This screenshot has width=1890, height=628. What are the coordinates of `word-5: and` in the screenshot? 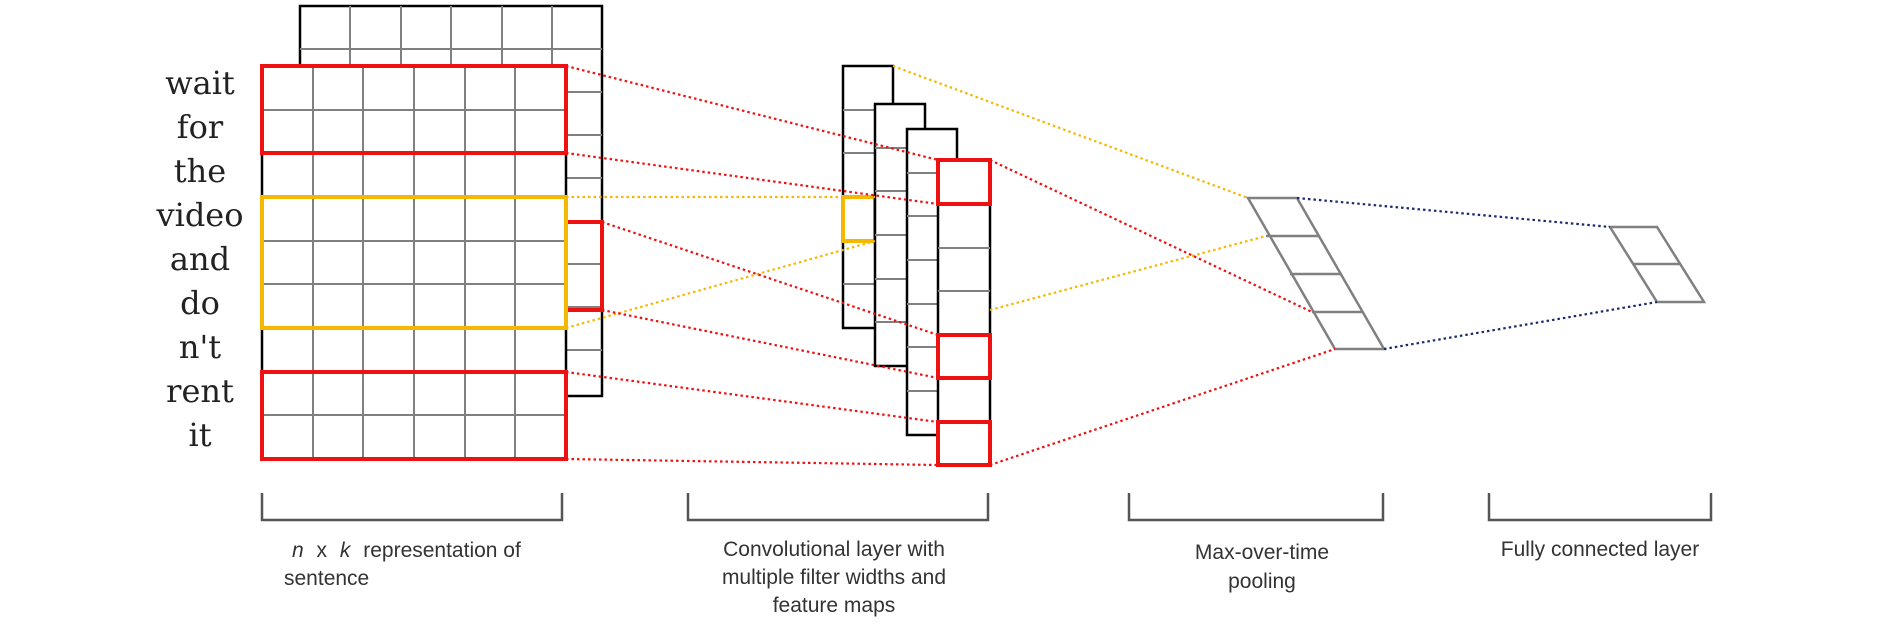 It's located at (200, 259).